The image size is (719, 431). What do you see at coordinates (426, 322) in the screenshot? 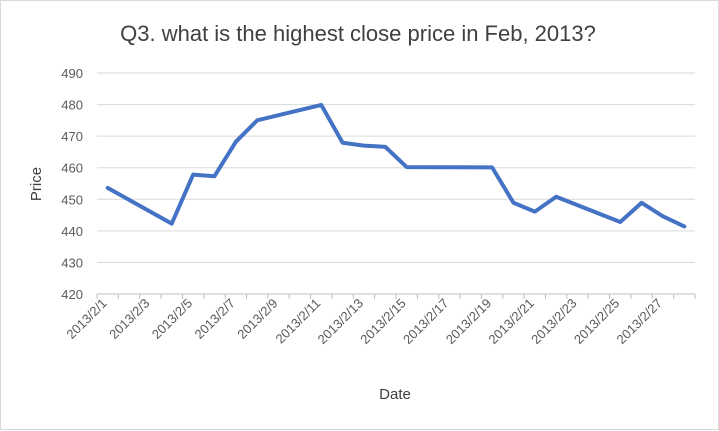
I see `x-tick-label: 2013/2/17` at bounding box center [426, 322].